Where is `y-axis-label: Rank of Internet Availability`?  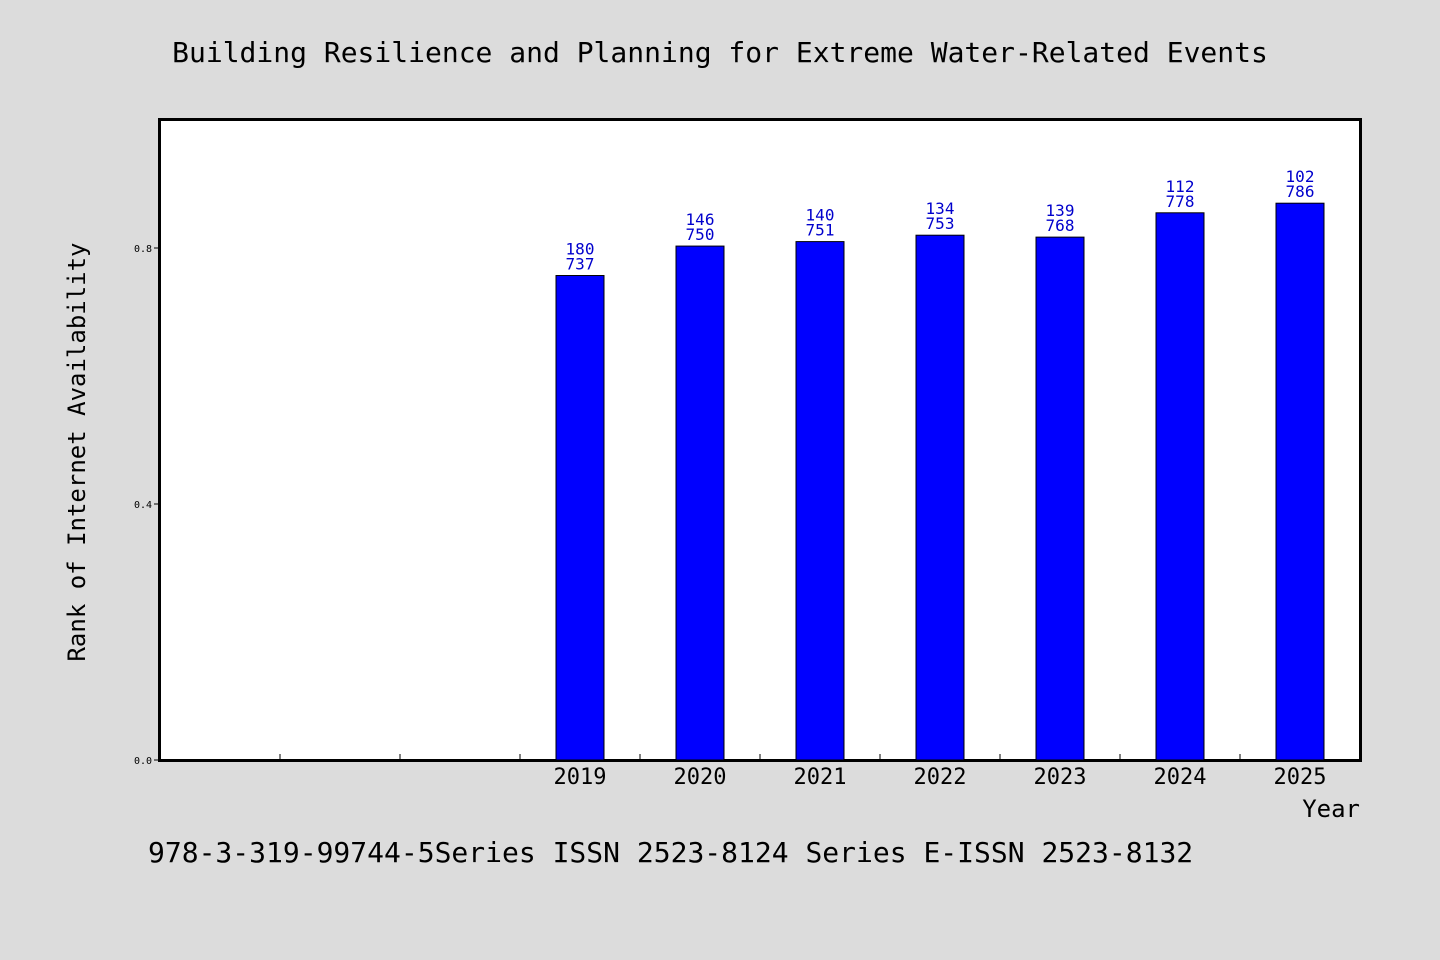 y-axis-label: Rank of Internet Availability is located at coordinates (77, 451).